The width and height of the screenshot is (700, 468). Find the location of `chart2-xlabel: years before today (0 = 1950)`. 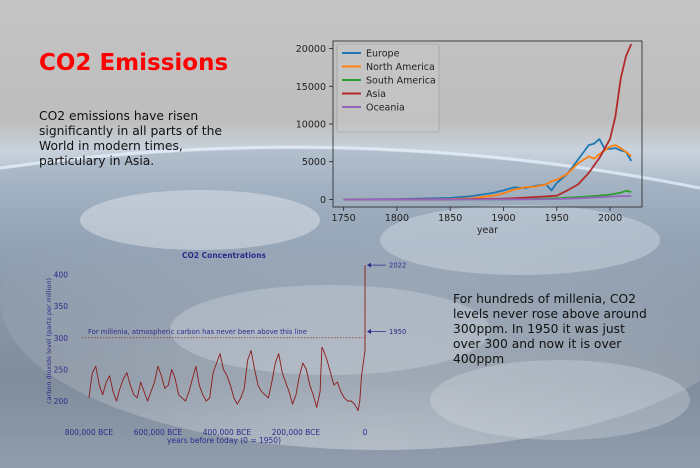

chart2-xlabel: years before today (0 = 1950) is located at coordinates (224, 440).